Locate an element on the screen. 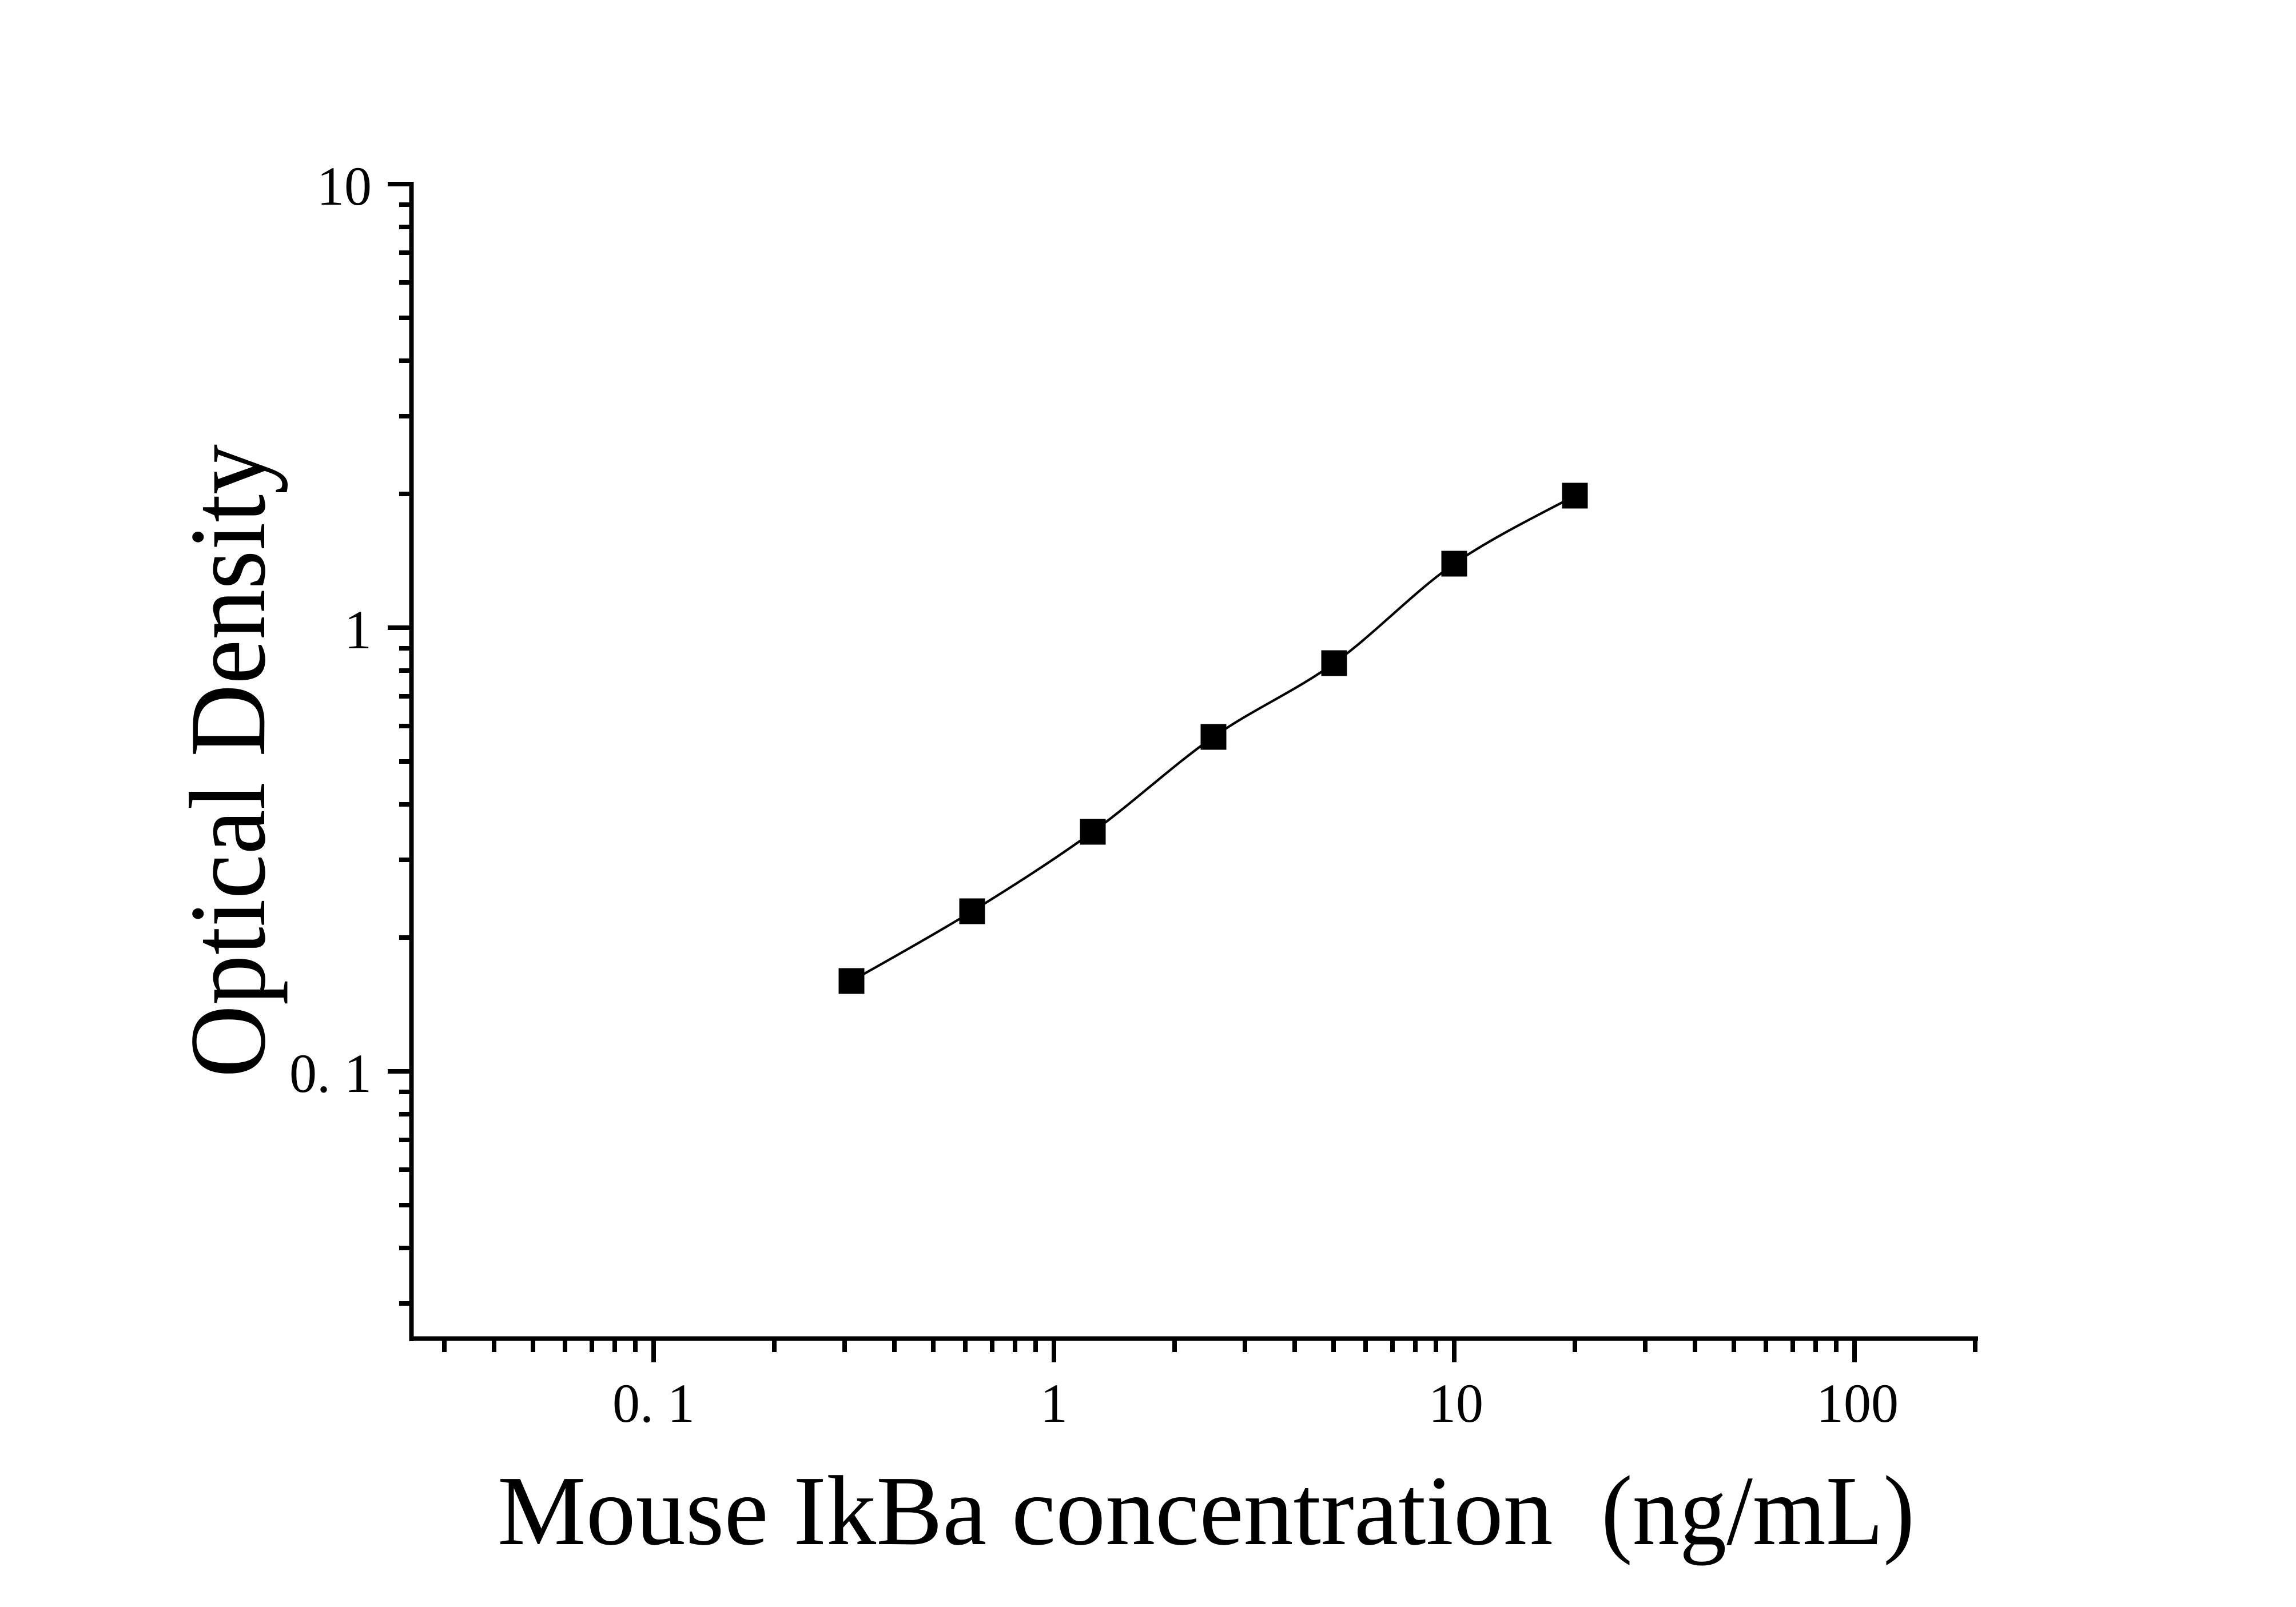  svg-text: 100 is located at coordinates (1857, 1403).